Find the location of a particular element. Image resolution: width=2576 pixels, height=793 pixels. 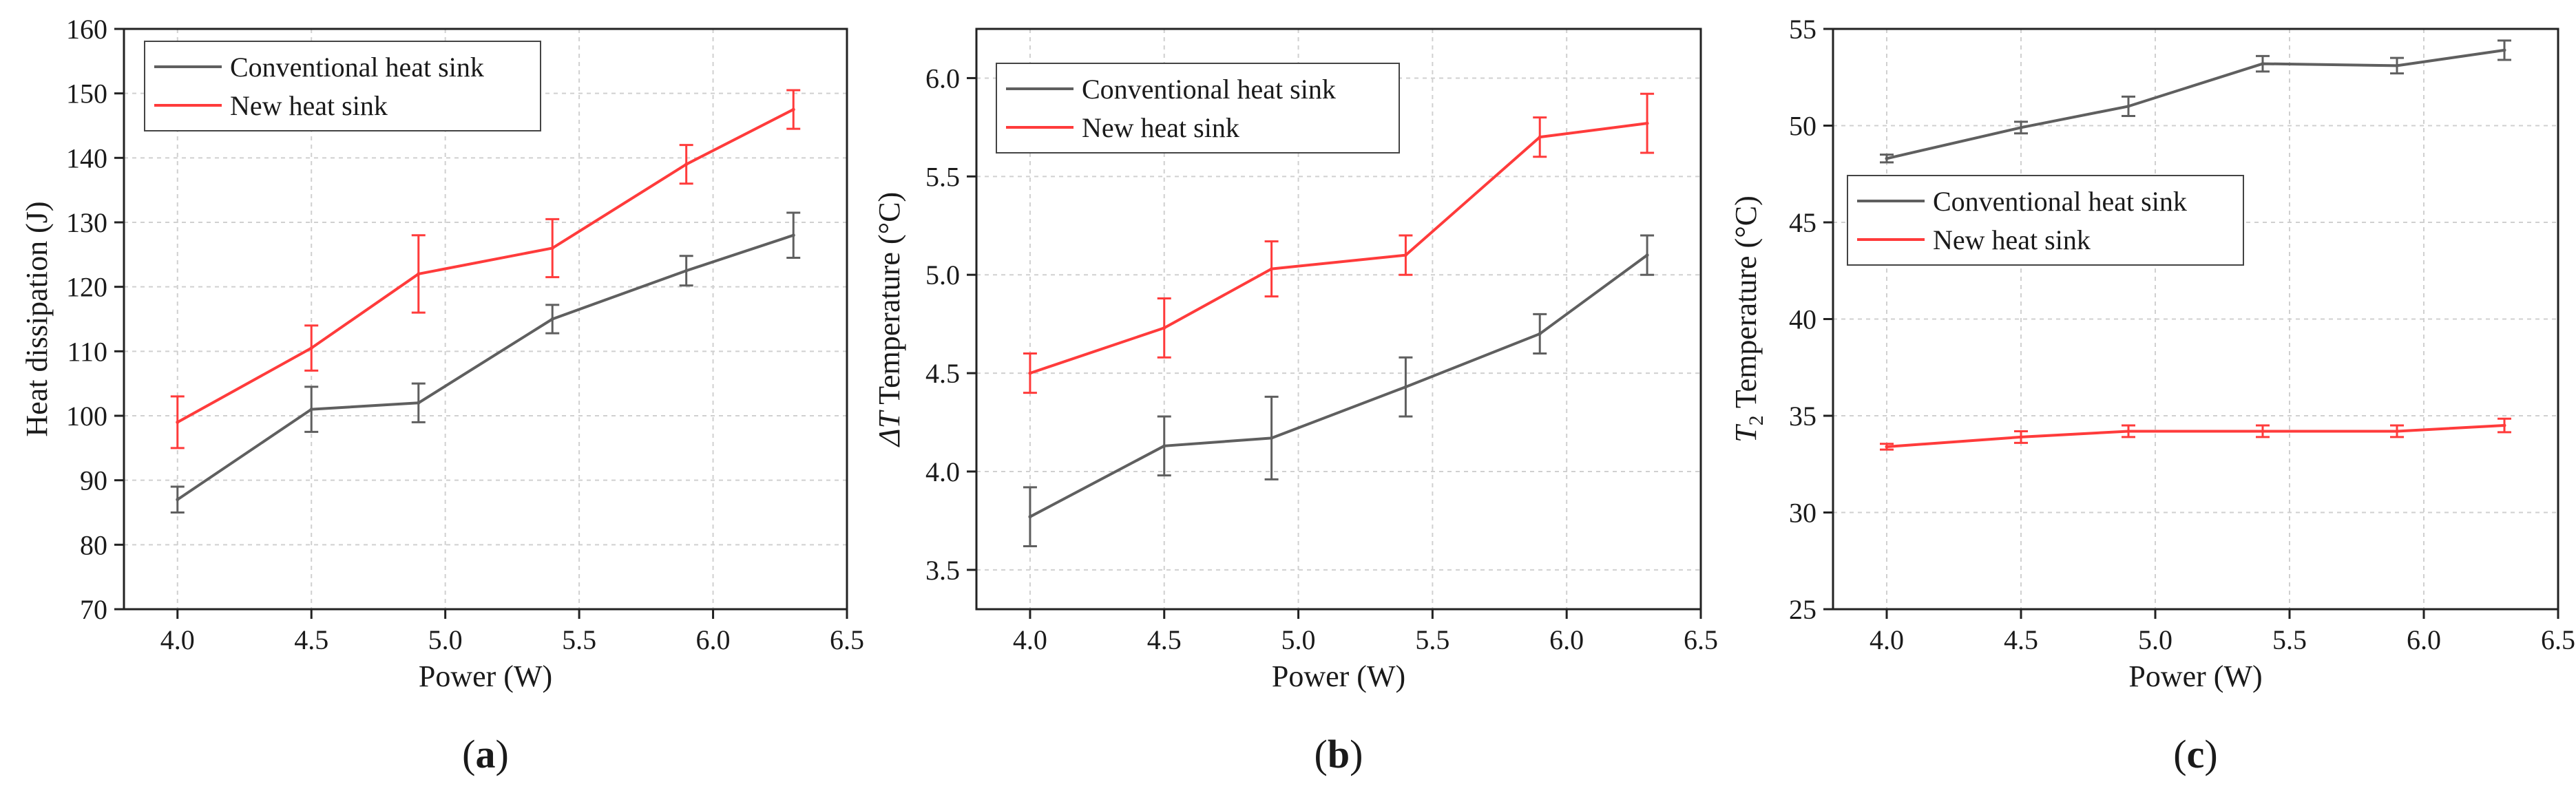

x-tick-label: 6.5 is located at coordinates (2558, 639).